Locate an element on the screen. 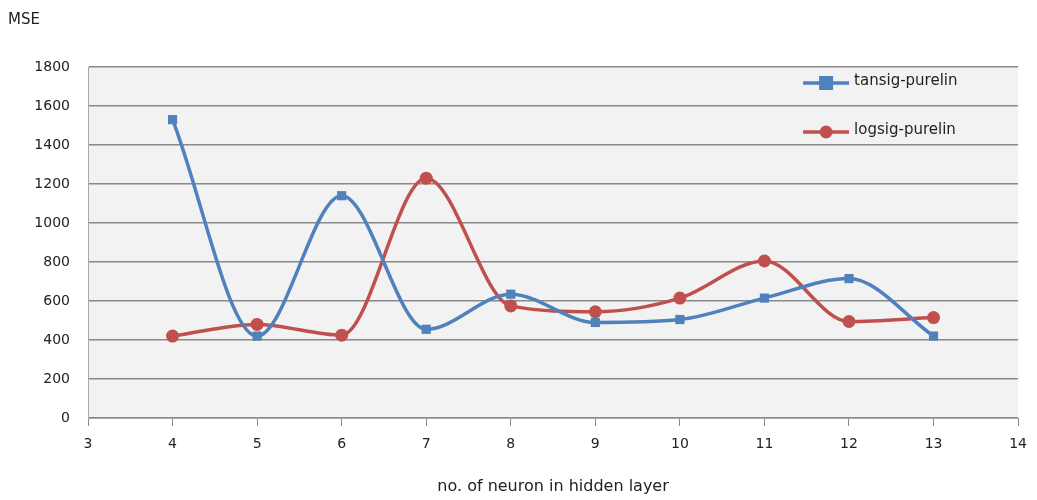 Image resolution: width=1037 pixels, height=500 pixels. y-tick-label: 1600 is located at coordinates (52, 104).